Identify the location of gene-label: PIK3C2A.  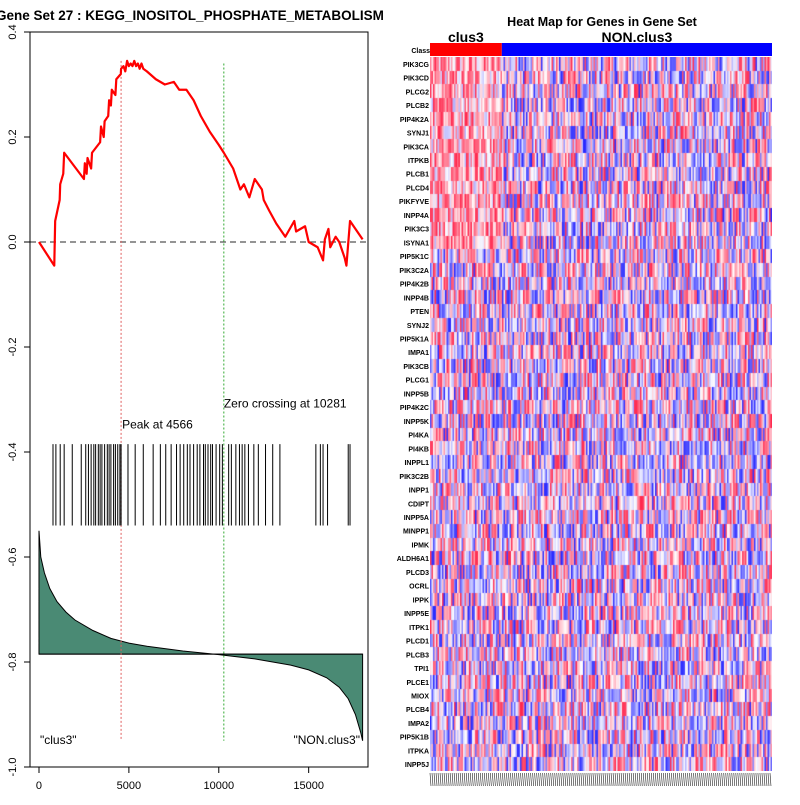
(414, 271).